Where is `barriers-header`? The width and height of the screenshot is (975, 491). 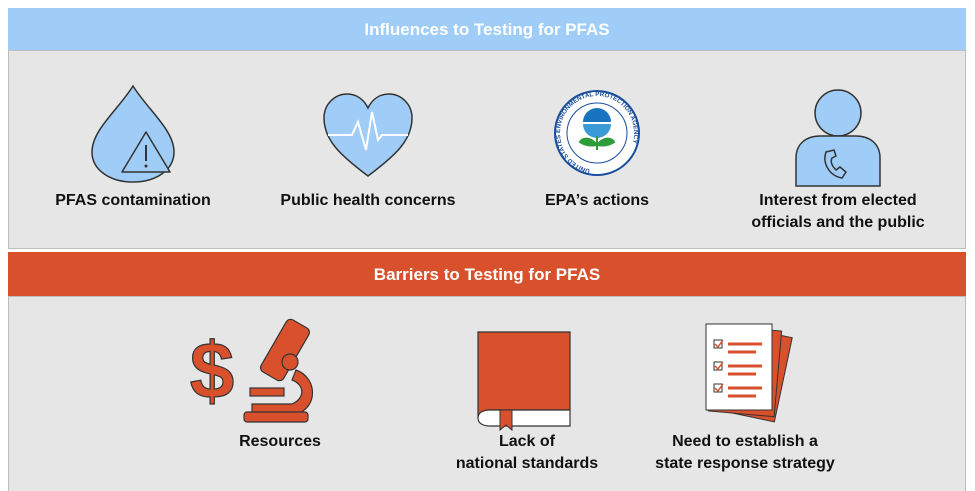
barriers-header is located at coordinates (487, 274).